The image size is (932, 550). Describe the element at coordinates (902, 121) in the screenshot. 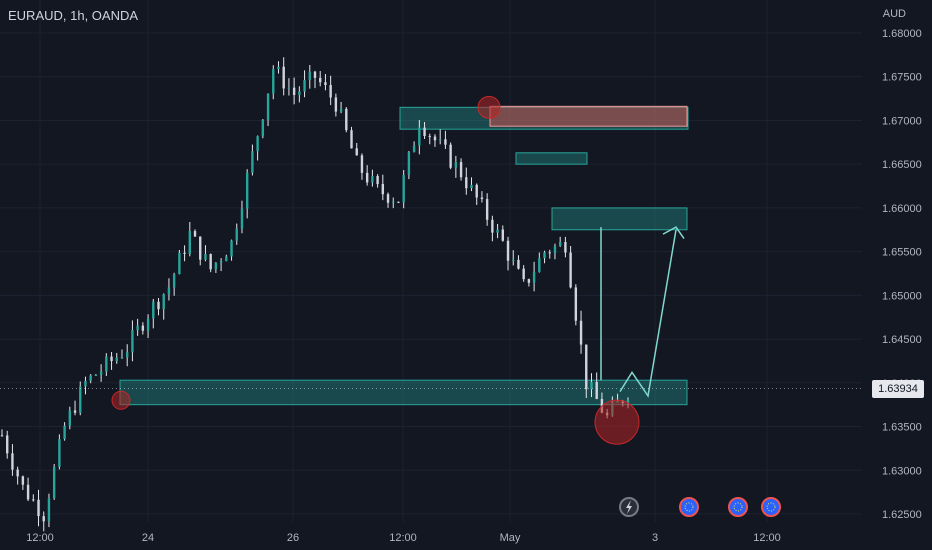

I see `y-tick-label: 1.67000` at that location.